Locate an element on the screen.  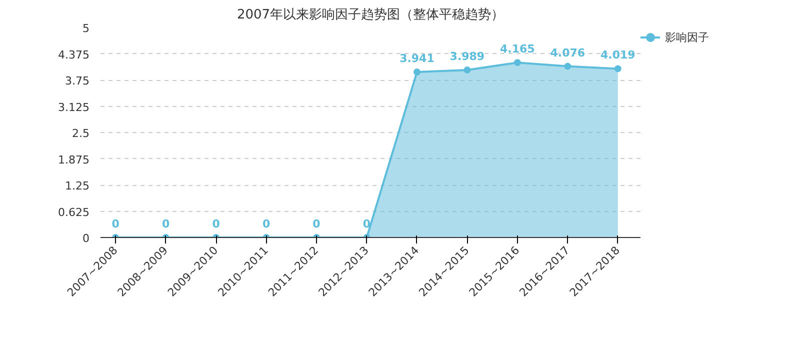
y-tick-label: 4.375 is located at coordinates (74, 55).